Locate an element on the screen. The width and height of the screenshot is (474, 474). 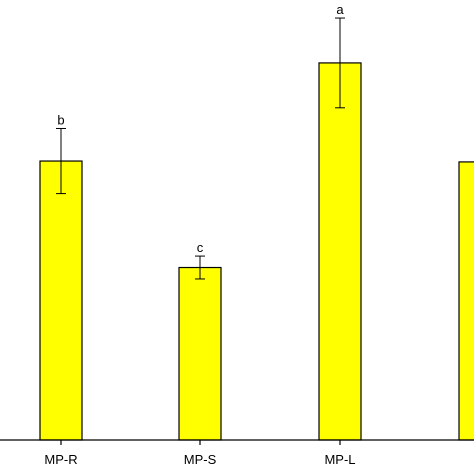
significance-letter-mp-s: c is located at coordinates (200, 247).